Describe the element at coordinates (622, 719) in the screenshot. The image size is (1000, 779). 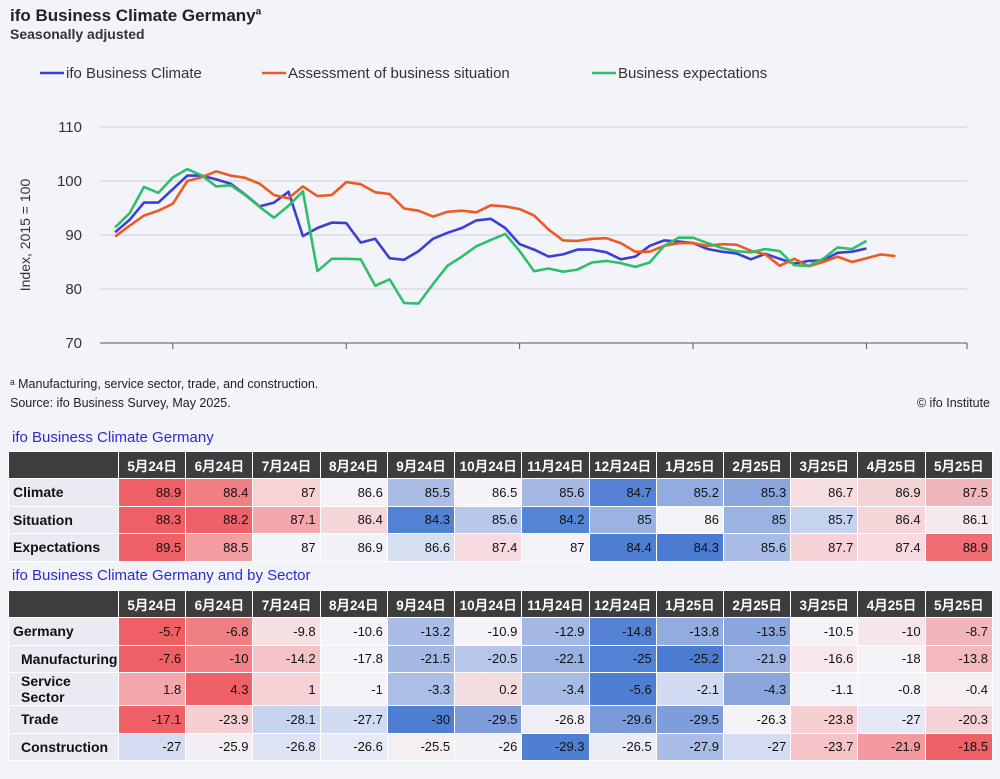
I see `table-cell: -29.6` at that location.